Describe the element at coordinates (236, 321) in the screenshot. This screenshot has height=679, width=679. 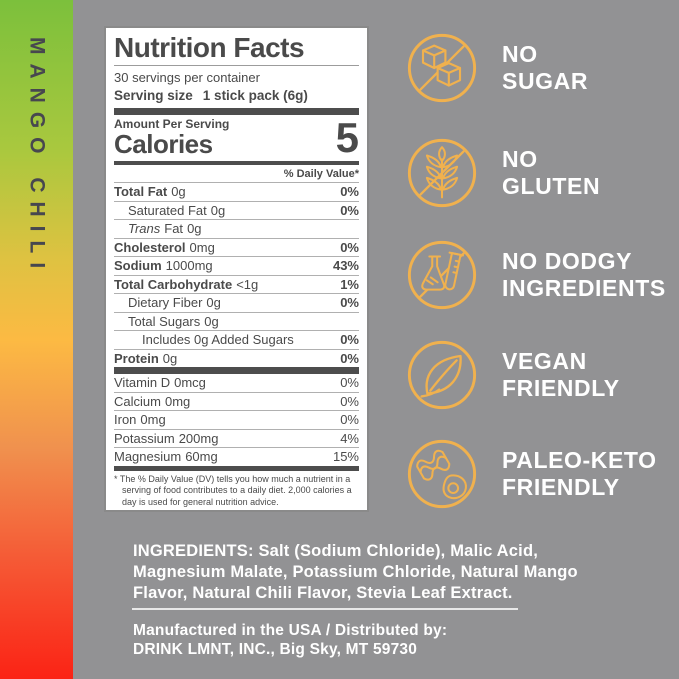
I see `row-total-sugars: Total Sugars 0g` at that location.